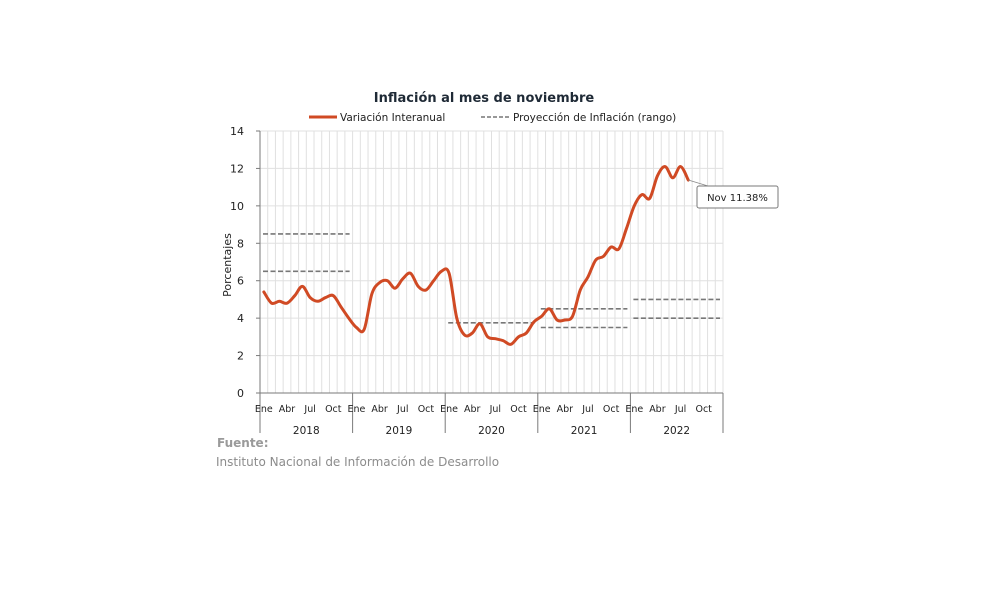 This screenshot has height=613, width=1002. Describe the element at coordinates (676, 431) in the screenshot. I see `year-label: 2022` at that location.